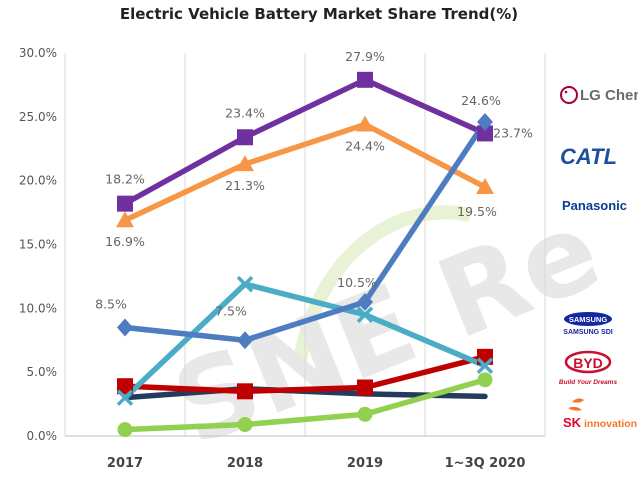 This screenshot has height=483, width=638. What do you see at coordinates (42, 372) in the screenshot?
I see `y-tick-label: 5.0%` at bounding box center [42, 372].